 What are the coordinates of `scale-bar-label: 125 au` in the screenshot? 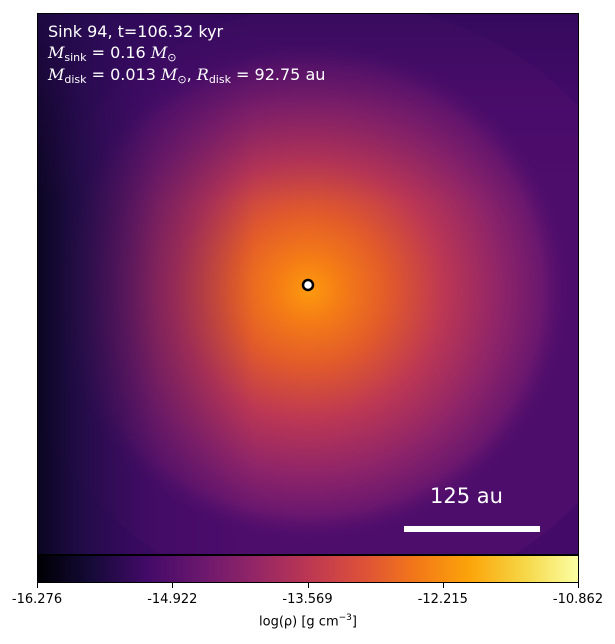 It's located at (466, 496).